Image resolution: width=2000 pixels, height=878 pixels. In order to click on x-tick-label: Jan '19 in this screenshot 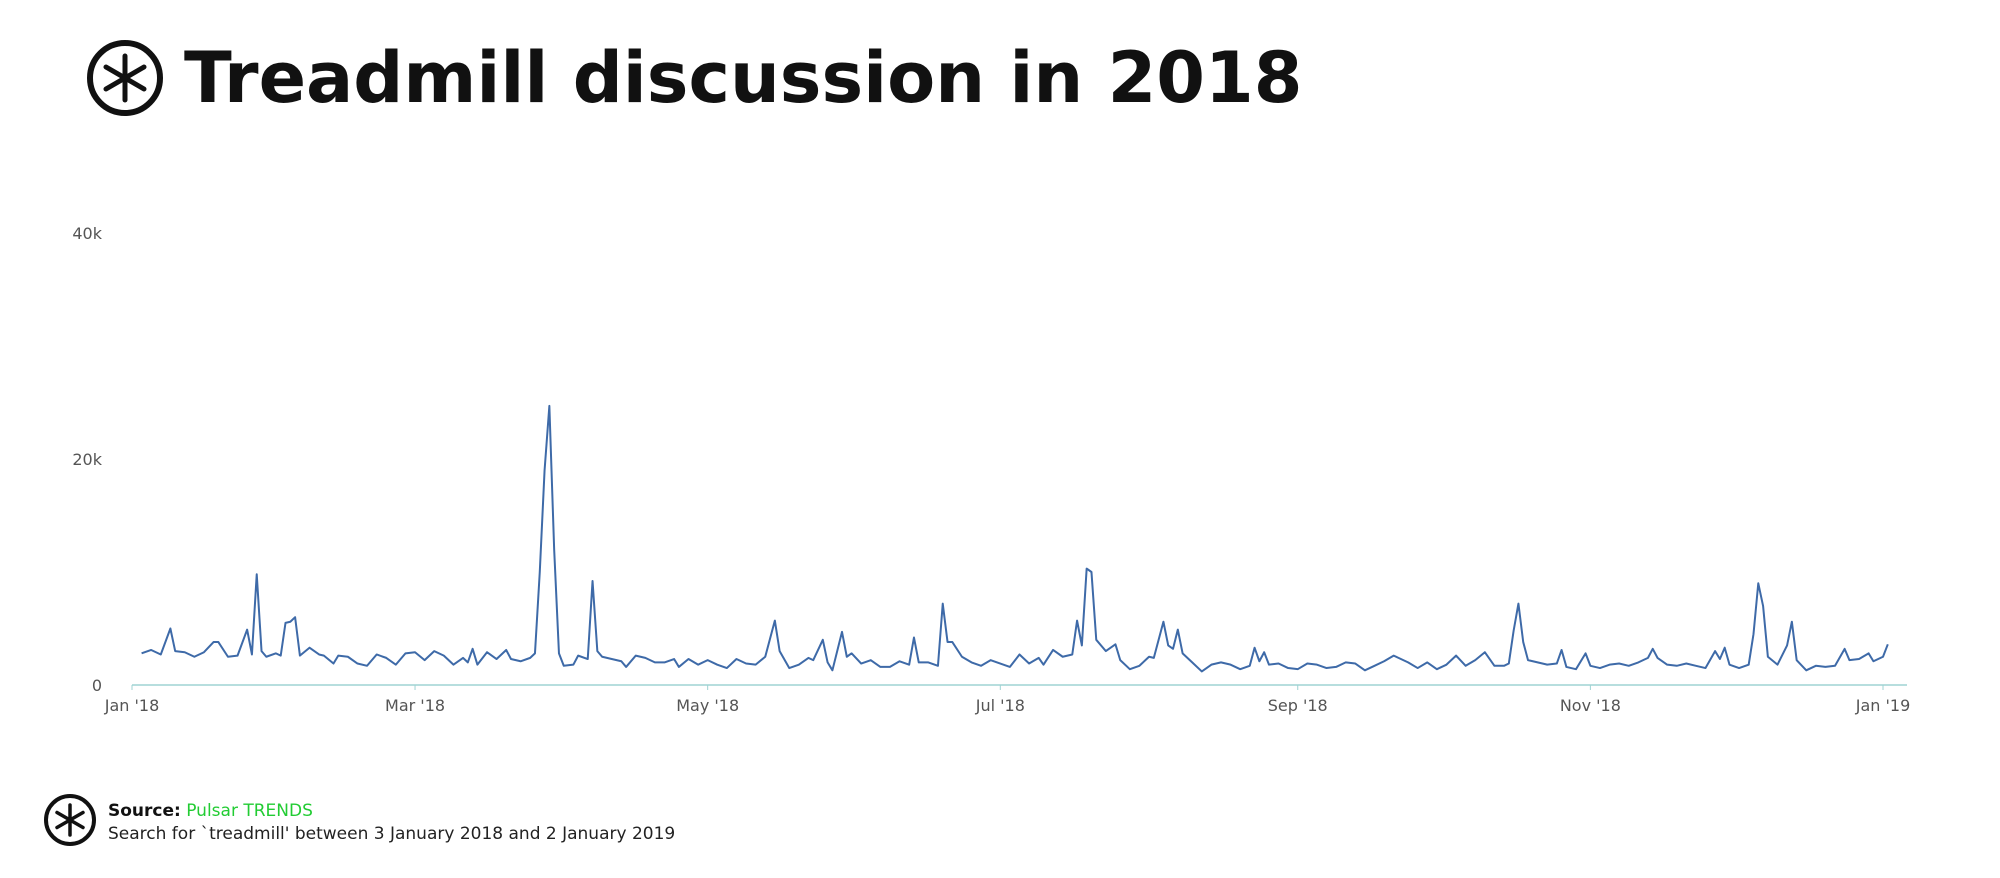, I will do `click(1883, 705)`.